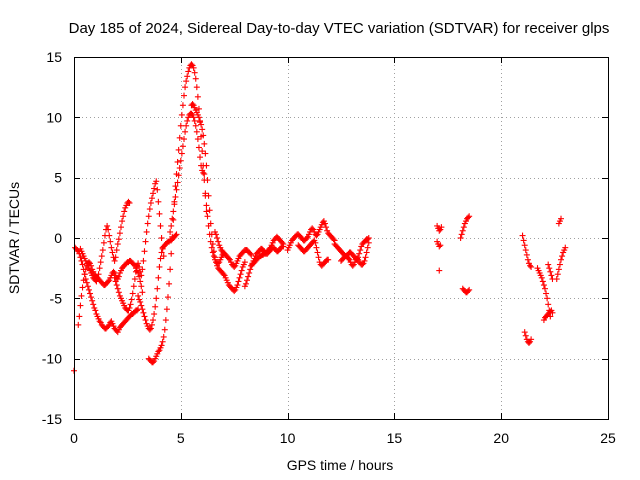  Describe the element at coordinates (58, 238) in the screenshot. I see `y-tick-label: 0` at that location.